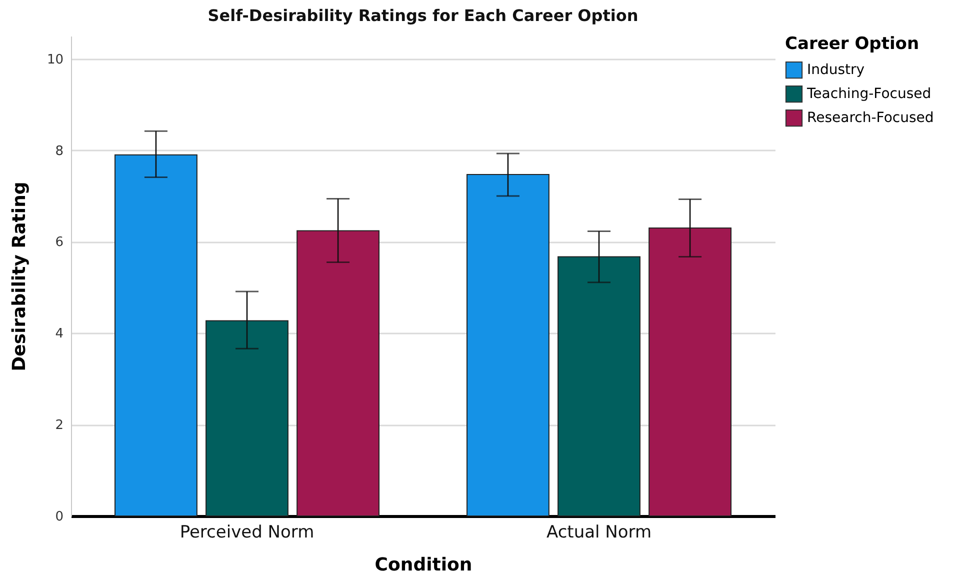 This screenshot has height=584, width=969. Describe the element at coordinates (423, 565) in the screenshot. I see `x-axis-title: Condition` at that location.